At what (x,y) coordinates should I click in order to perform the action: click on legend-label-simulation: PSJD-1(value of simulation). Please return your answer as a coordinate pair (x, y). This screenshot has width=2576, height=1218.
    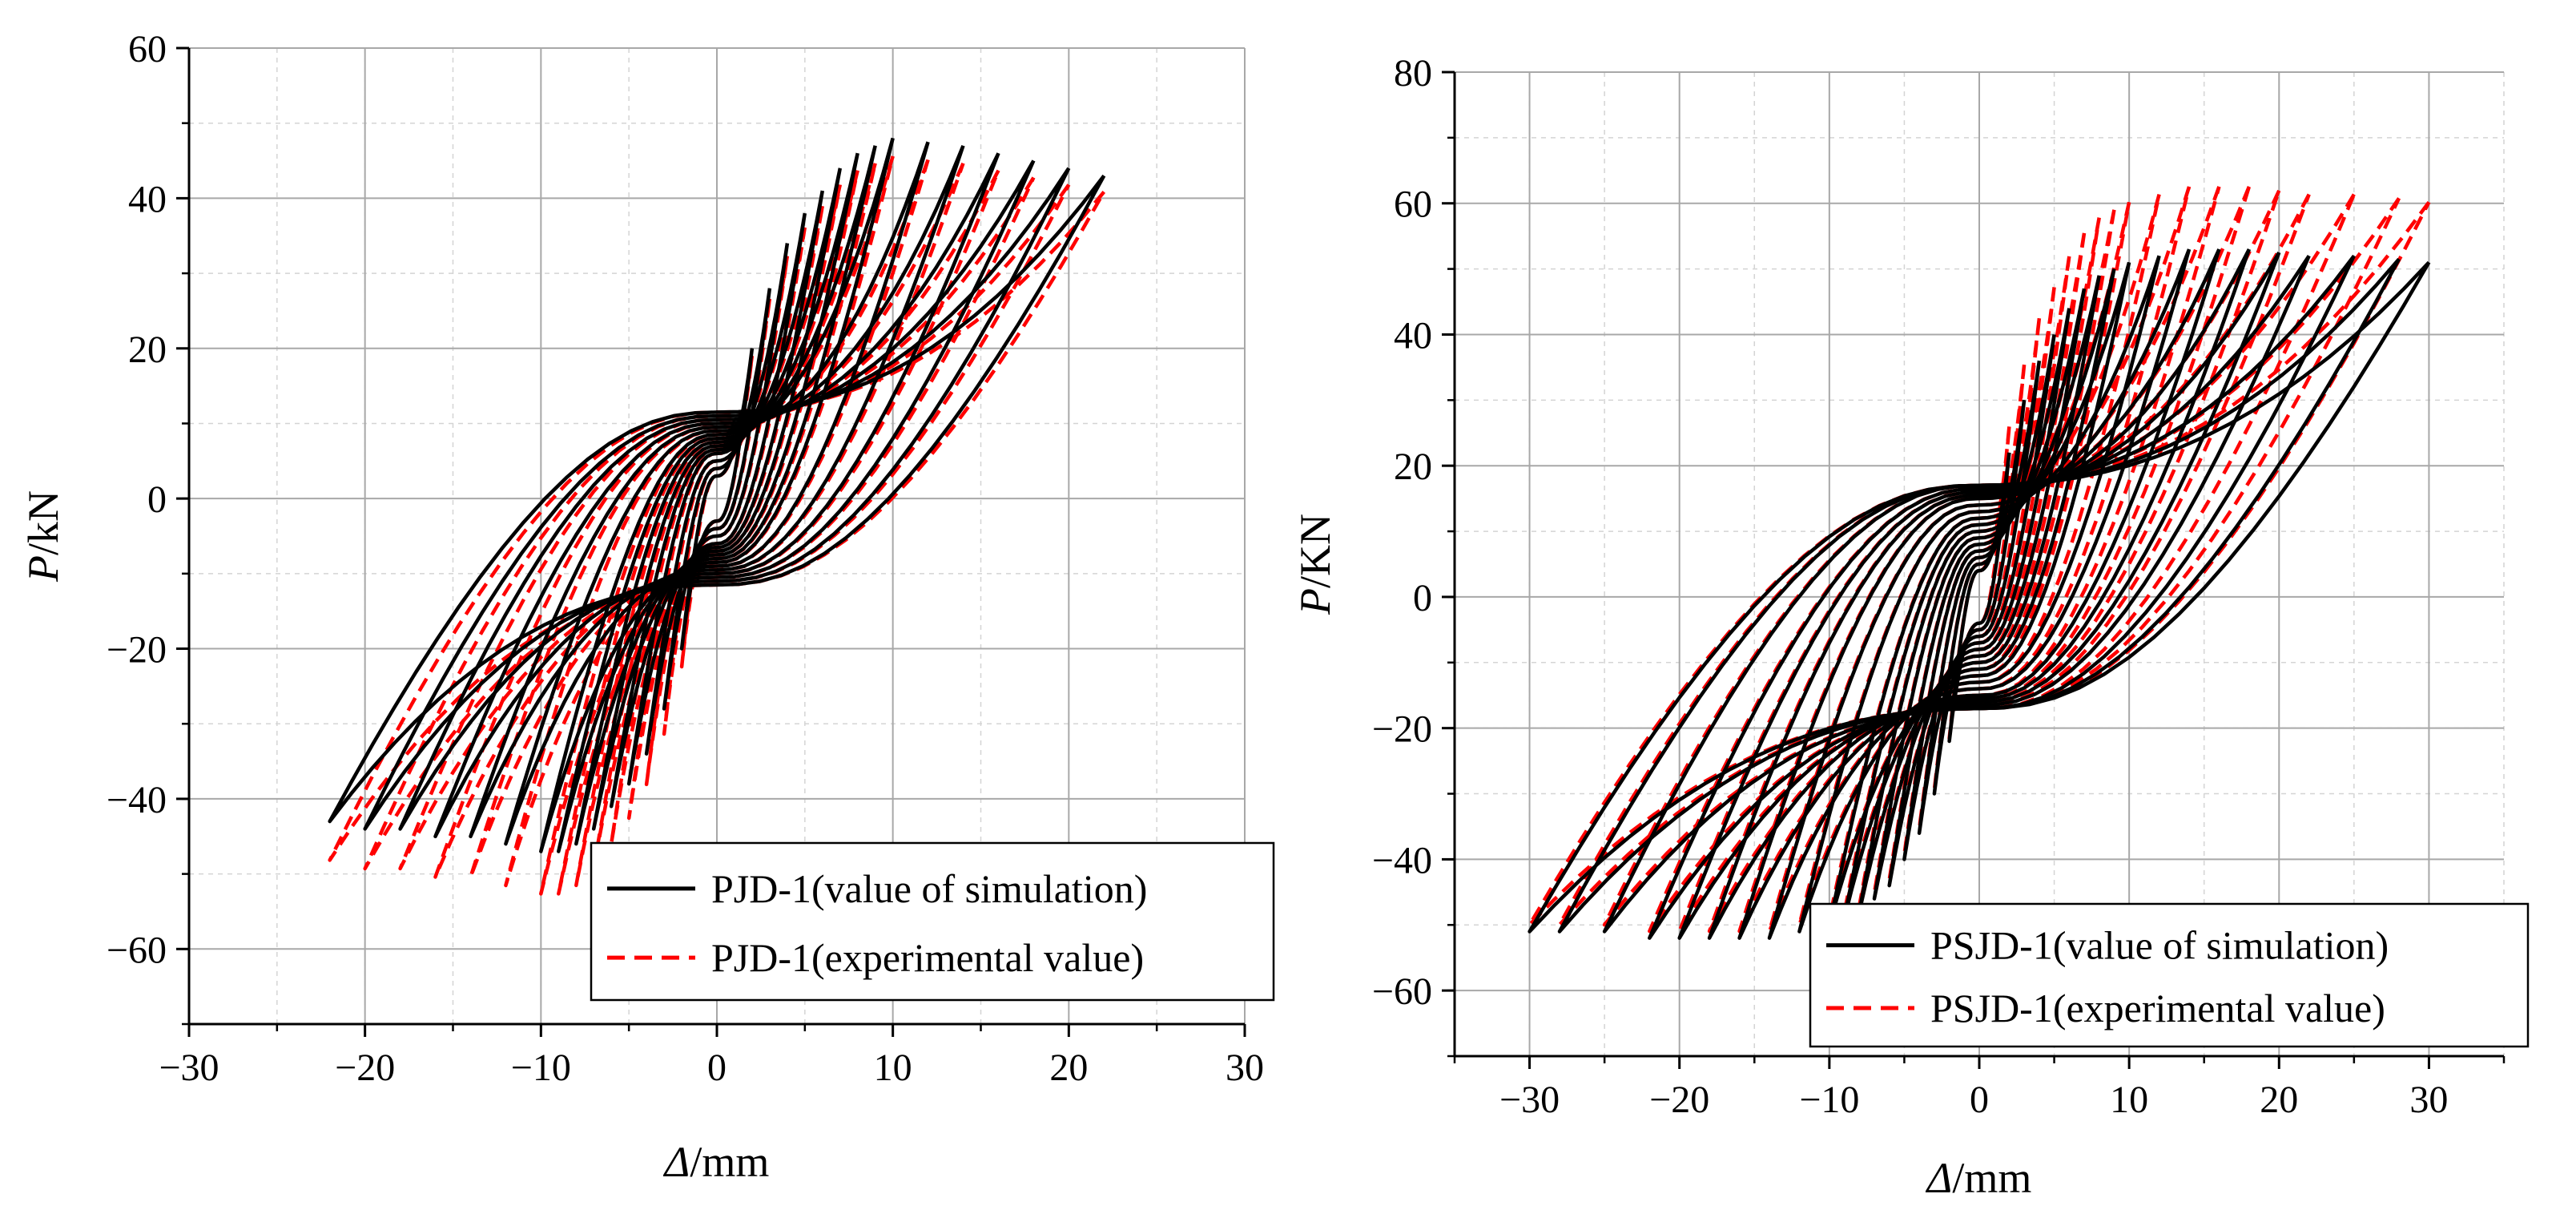
    Looking at the image, I should click on (2159, 946).